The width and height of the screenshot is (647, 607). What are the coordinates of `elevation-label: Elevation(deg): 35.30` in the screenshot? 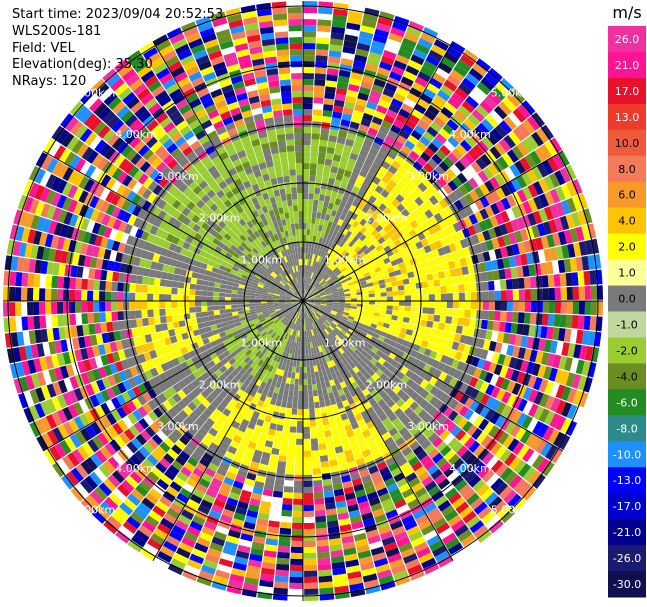 It's located at (82, 64).